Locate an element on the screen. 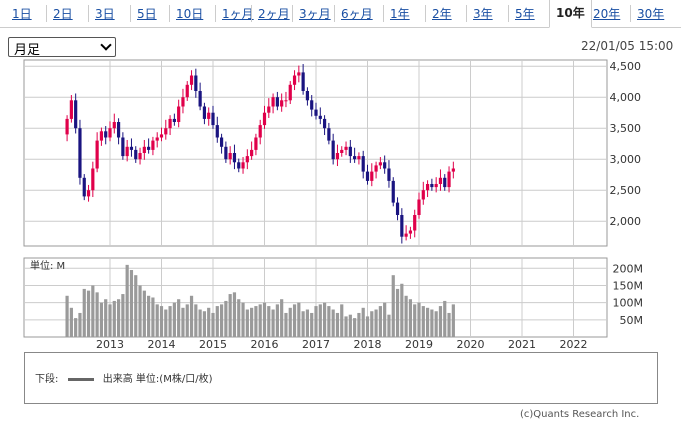 Image resolution: width=681 pixels, height=428 pixels. chart-type-select: 月足 is located at coordinates (62, 47).